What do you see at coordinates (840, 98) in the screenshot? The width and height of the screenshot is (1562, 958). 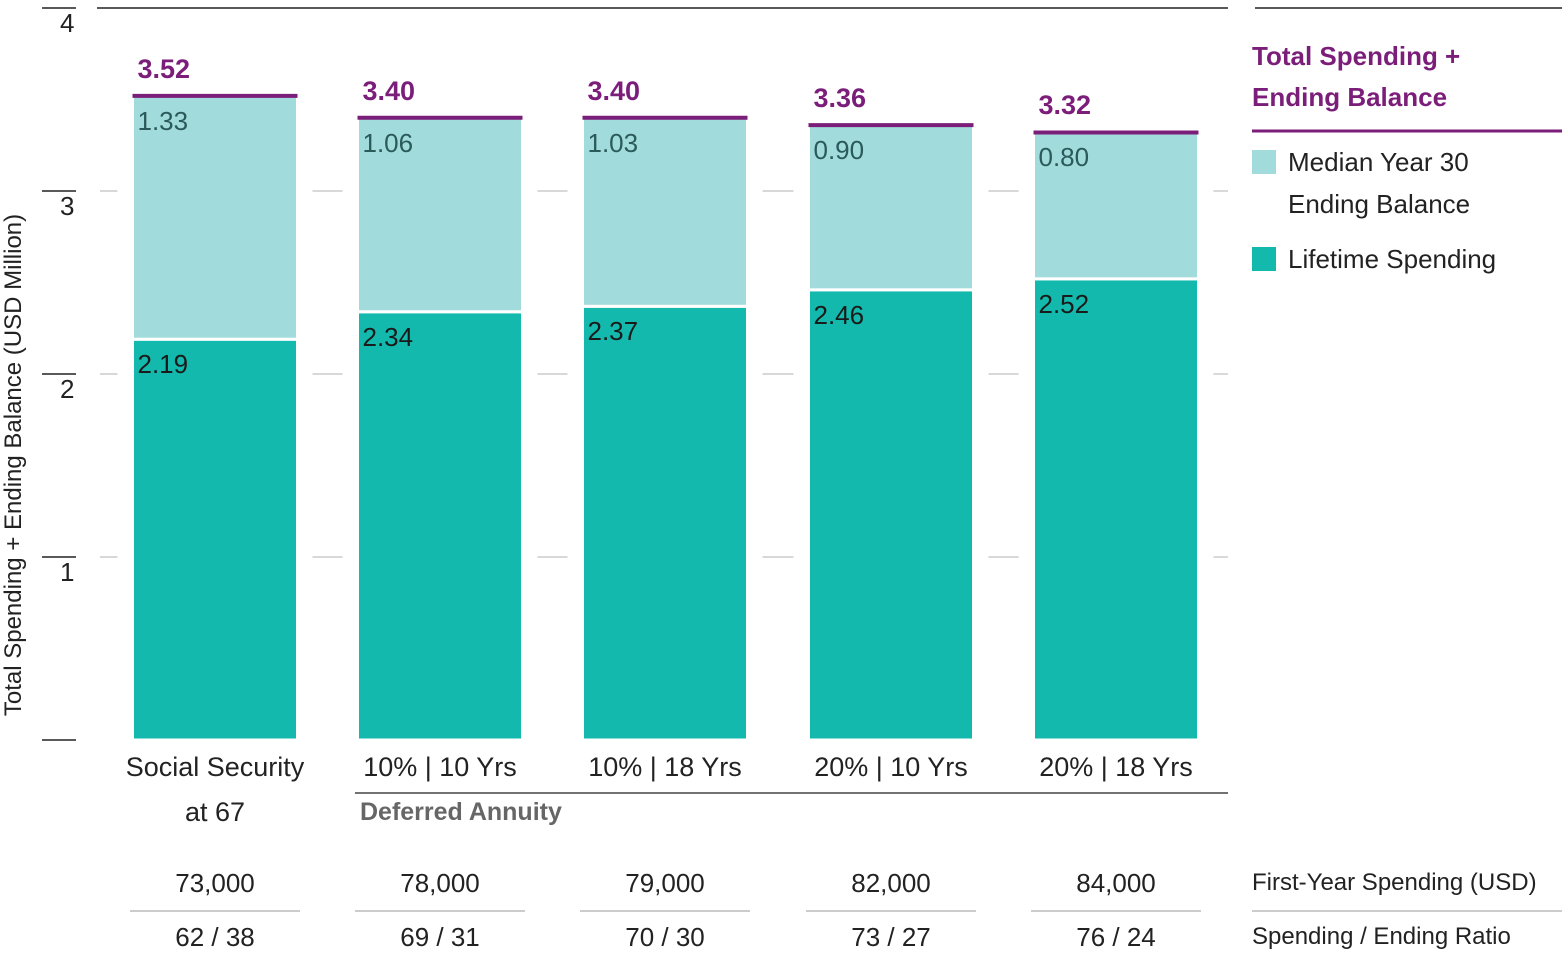 I see `total-label: 3.36` at bounding box center [840, 98].